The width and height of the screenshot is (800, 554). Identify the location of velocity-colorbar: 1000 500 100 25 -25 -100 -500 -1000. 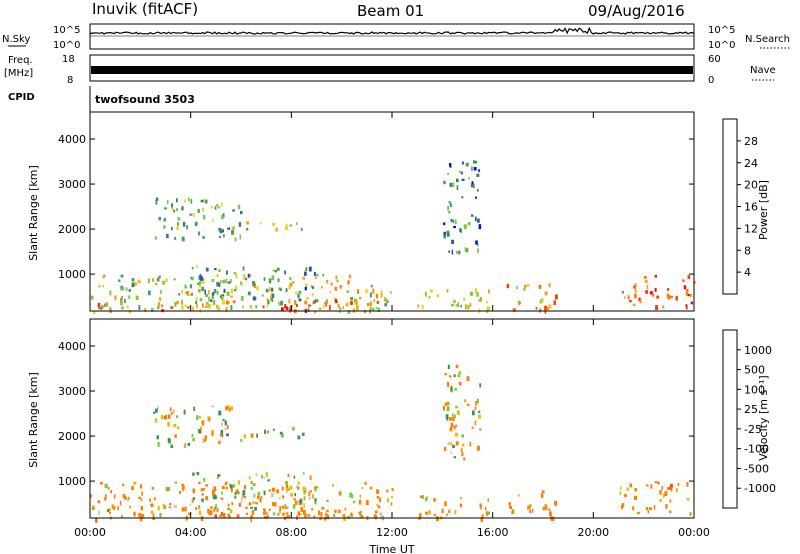
(749, 419).